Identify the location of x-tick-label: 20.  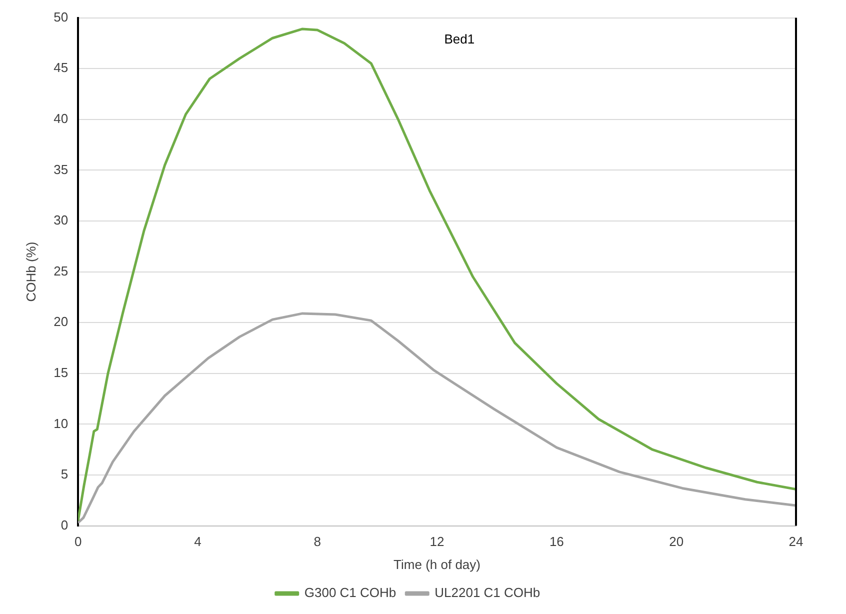
(676, 542).